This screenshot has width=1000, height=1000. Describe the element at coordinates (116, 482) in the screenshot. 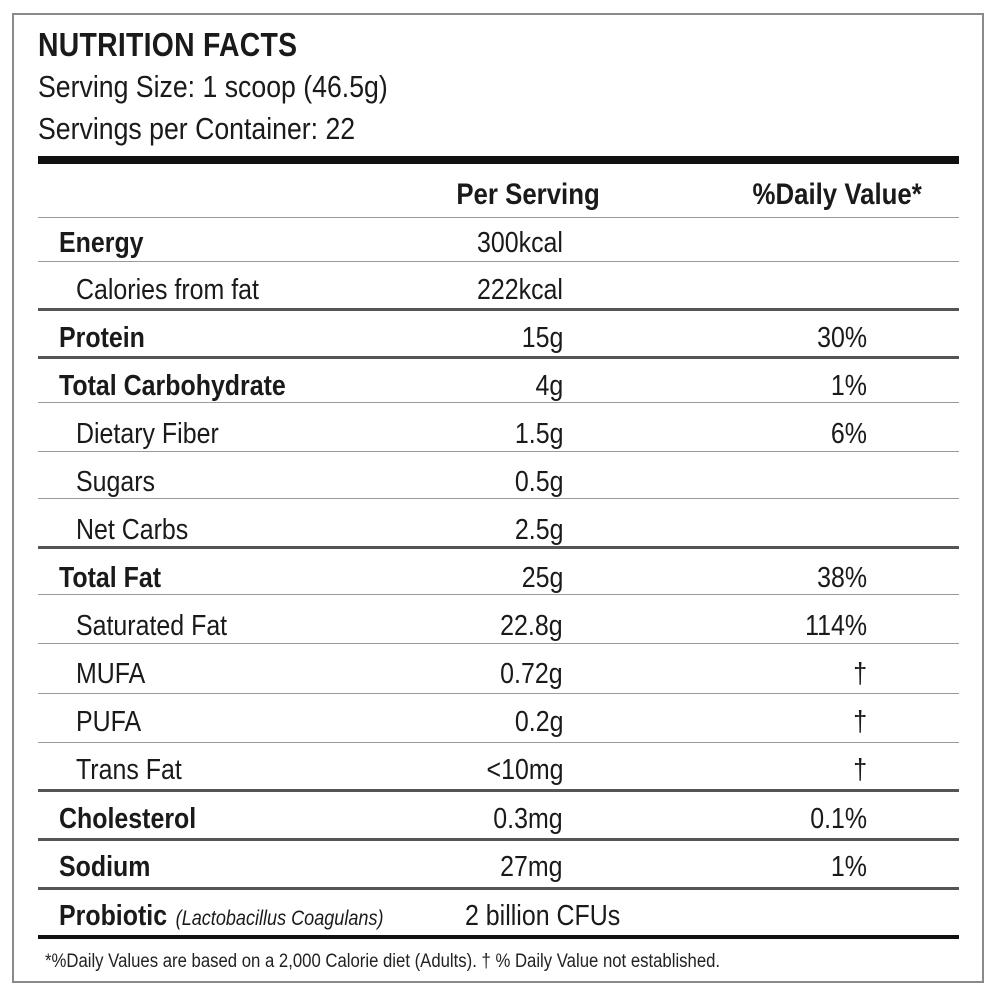

I see `nutrient-name: Sugars` at that location.